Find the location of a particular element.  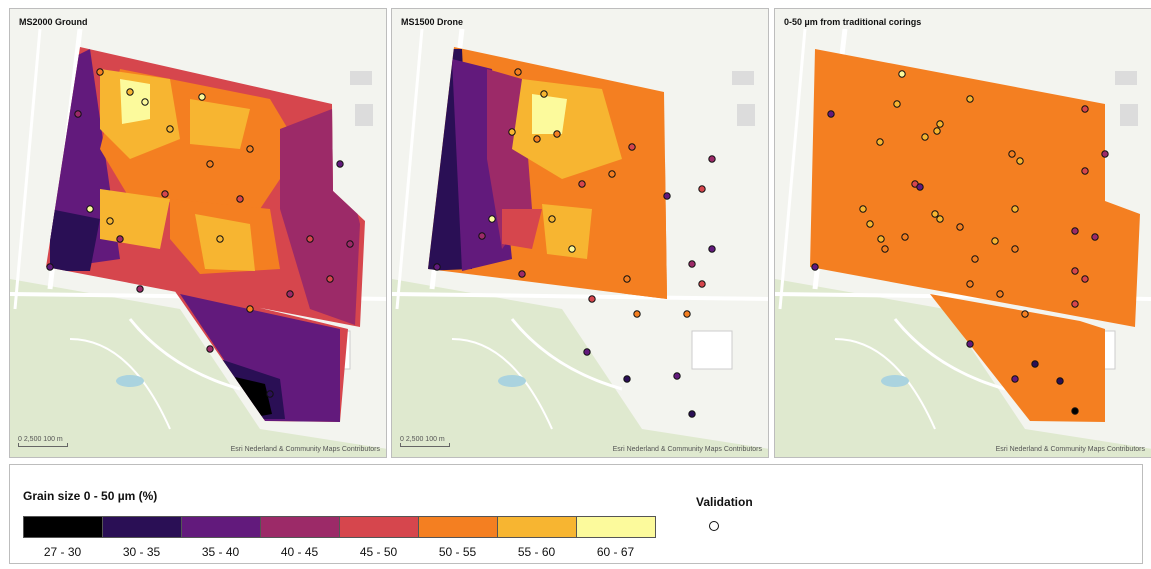

legend-label-2: 35 - 40 is located at coordinates (220, 552).